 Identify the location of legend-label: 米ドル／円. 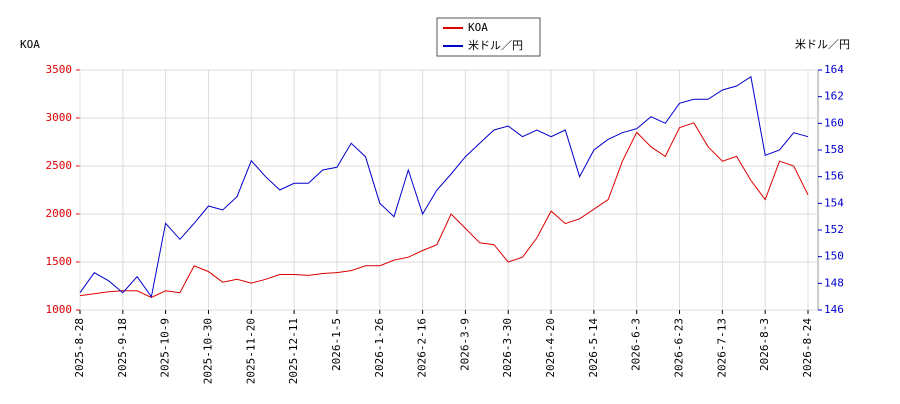
(495, 45).